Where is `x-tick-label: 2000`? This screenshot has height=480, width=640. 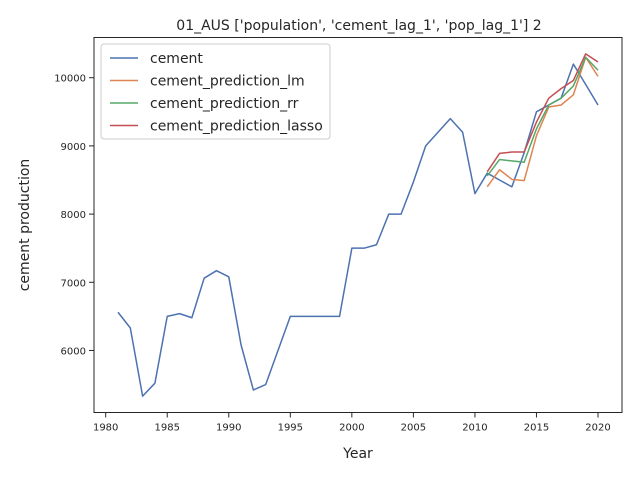
x-tick-label: 2000 is located at coordinates (351, 428).